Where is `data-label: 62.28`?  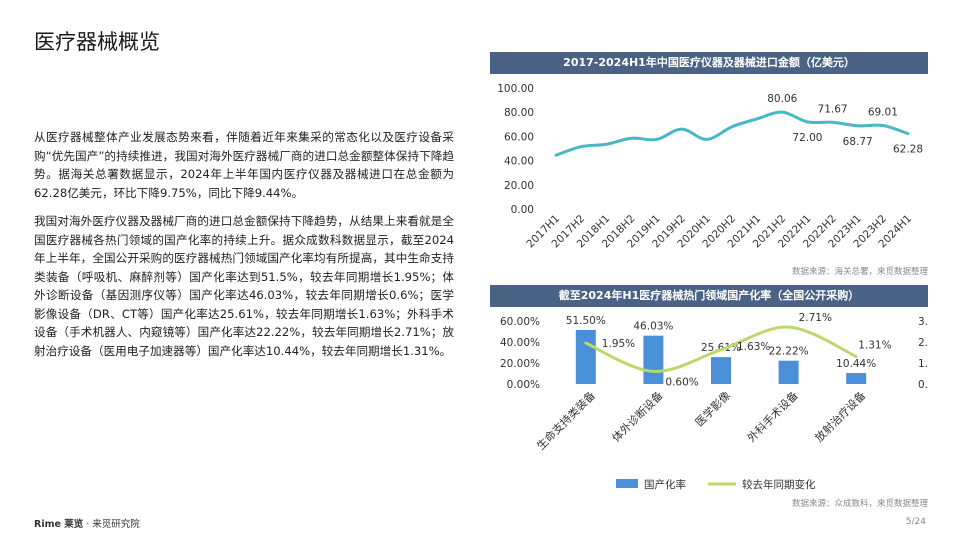 data-label: 62.28 is located at coordinates (908, 150).